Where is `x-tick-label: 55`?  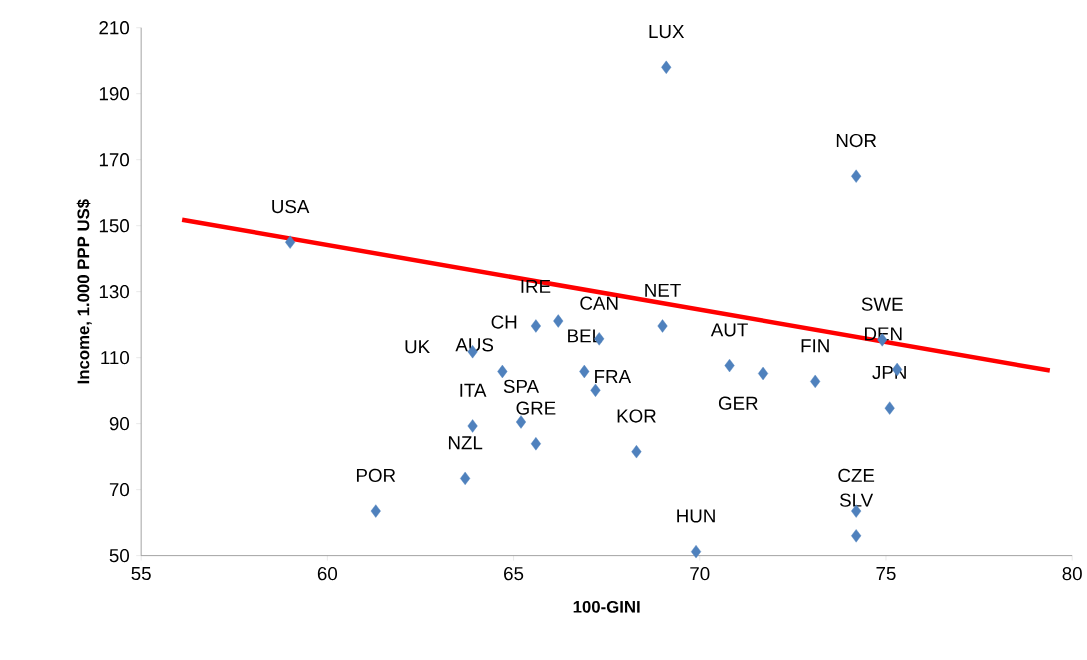 x-tick-label: 55 is located at coordinates (141, 574).